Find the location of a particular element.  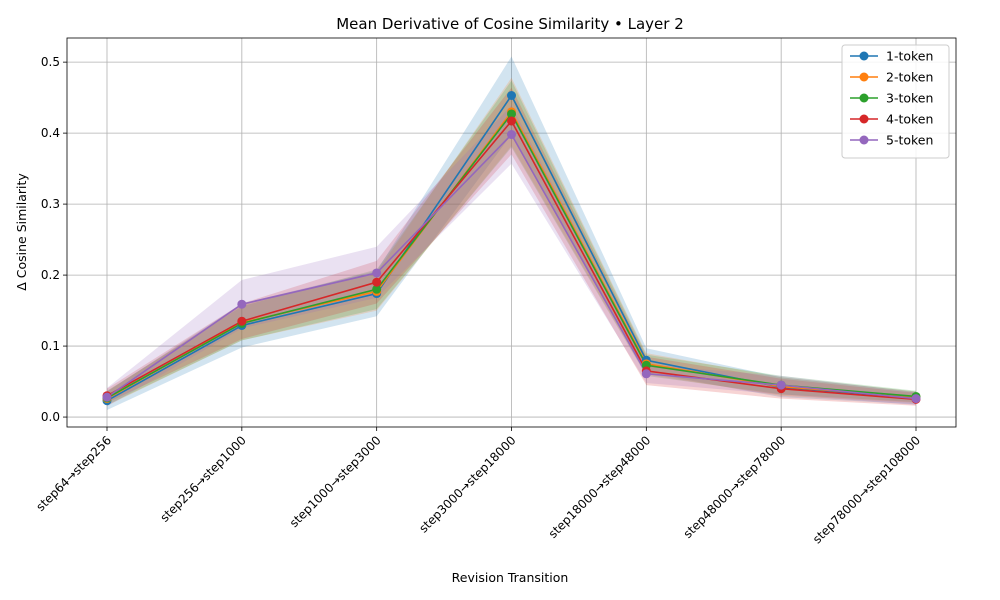

legend-label: 5-token is located at coordinates (909, 140).